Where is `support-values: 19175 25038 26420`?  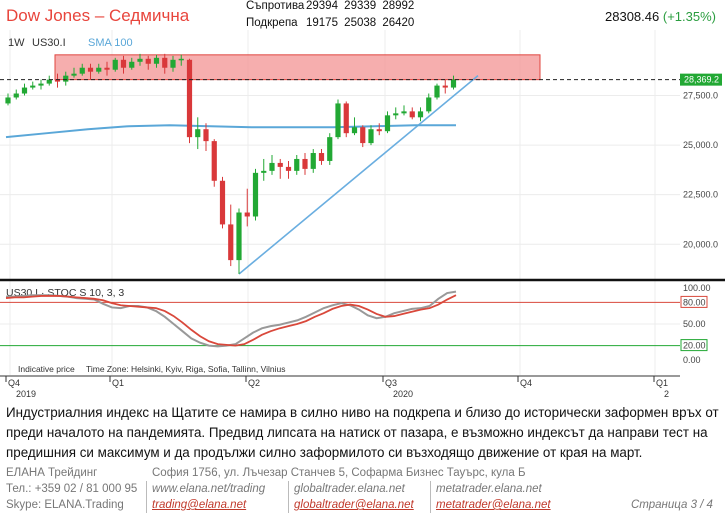 support-values: 19175 25038 26420 is located at coordinates (360, 23).